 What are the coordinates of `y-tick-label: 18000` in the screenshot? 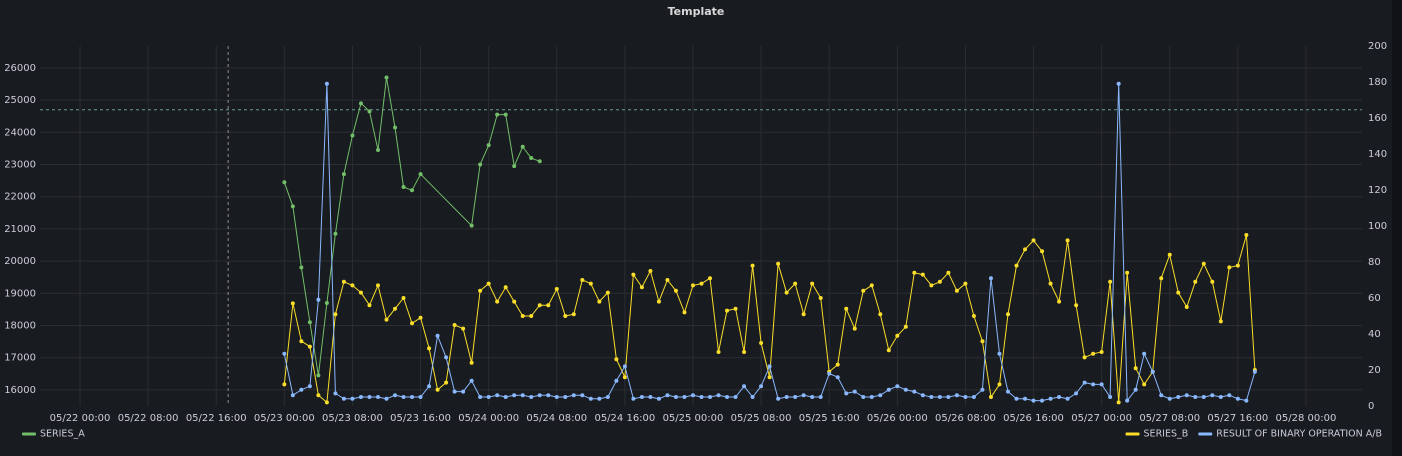 It's located at (20, 325).